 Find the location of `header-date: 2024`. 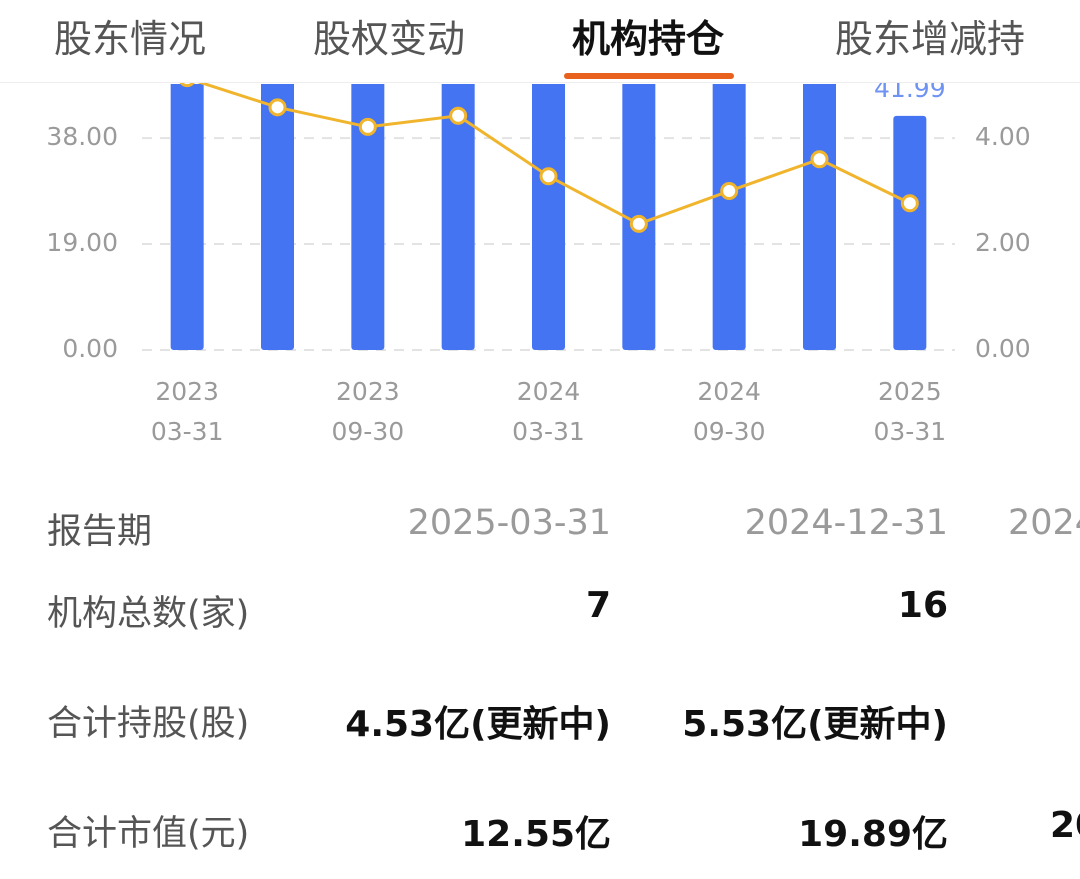

header-date: 2024 is located at coordinates (1044, 523).